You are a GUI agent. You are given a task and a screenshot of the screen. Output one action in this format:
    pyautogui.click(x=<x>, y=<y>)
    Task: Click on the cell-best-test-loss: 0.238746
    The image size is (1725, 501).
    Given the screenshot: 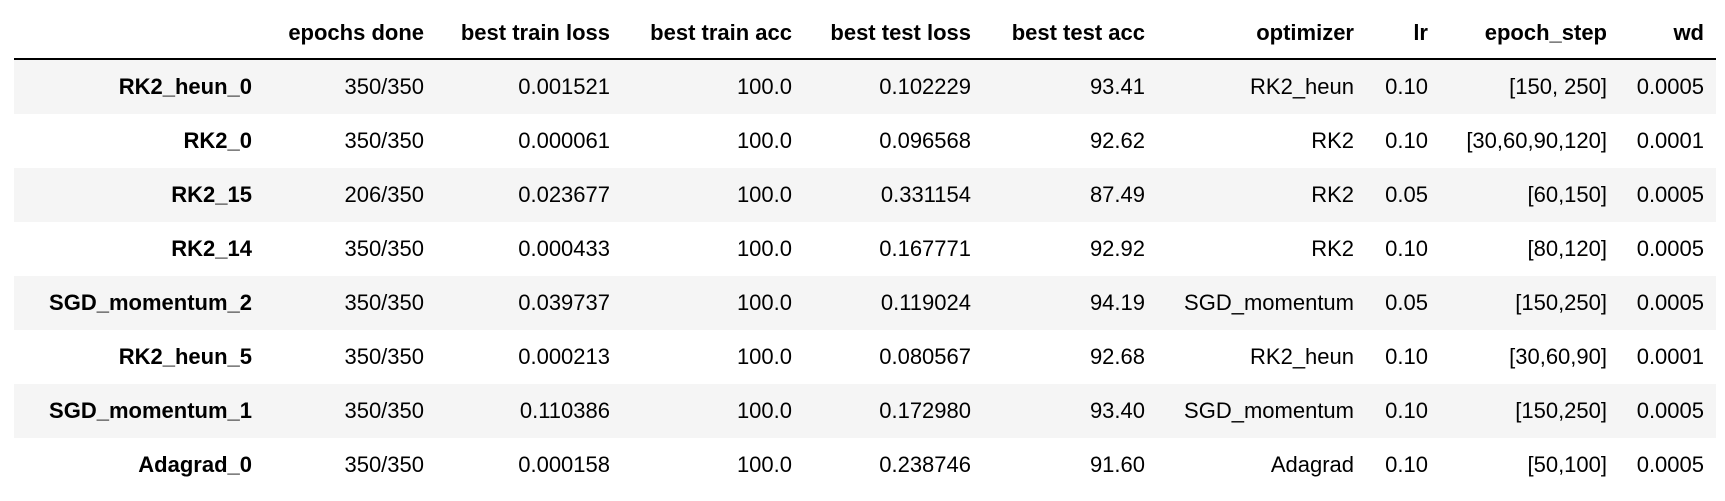 What is the action you would take?
    pyautogui.click(x=925, y=464)
    